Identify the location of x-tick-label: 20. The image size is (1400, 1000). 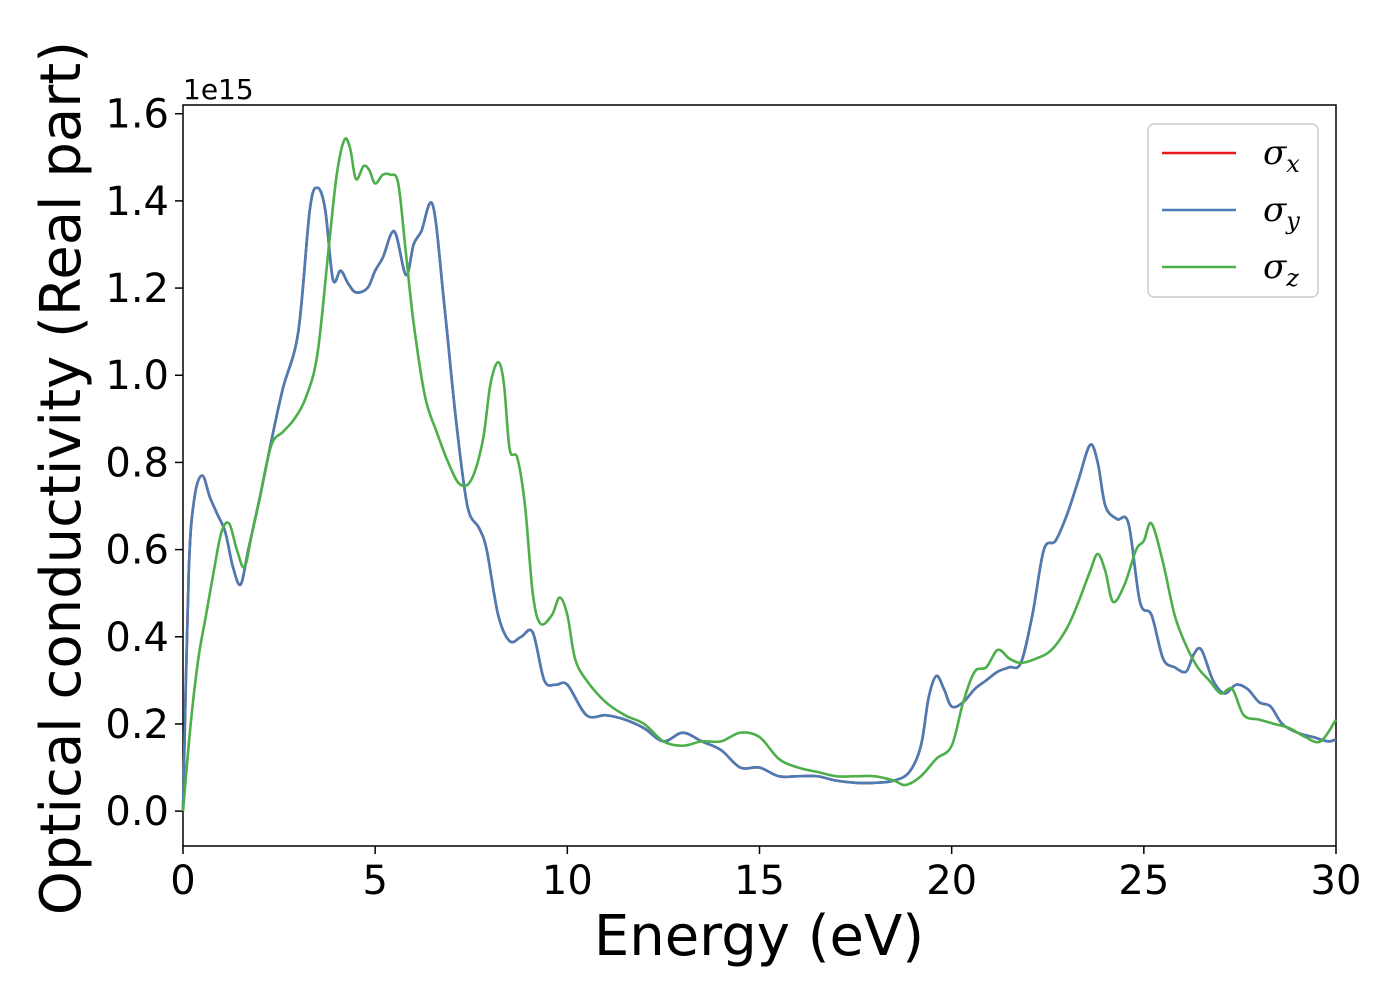
(951, 881).